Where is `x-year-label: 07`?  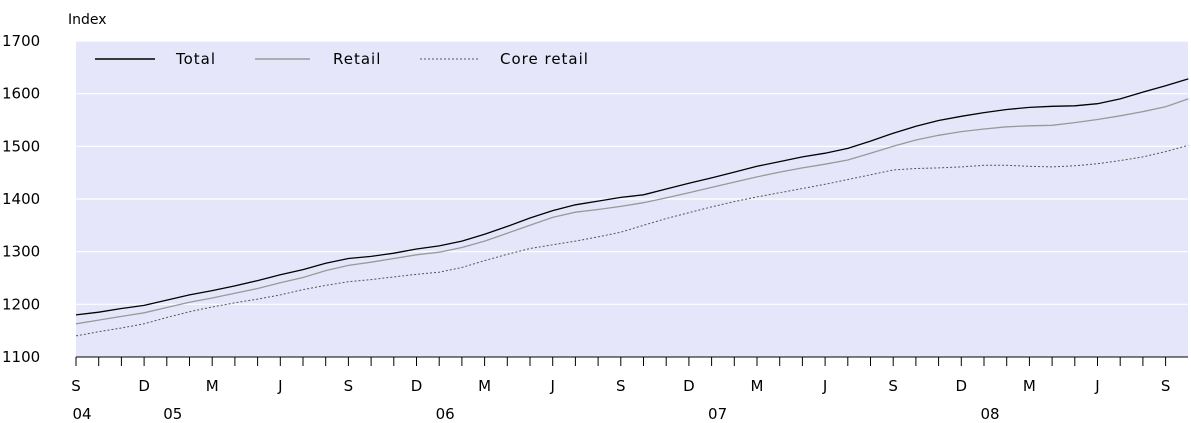
x-year-label: 07 is located at coordinates (717, 414).